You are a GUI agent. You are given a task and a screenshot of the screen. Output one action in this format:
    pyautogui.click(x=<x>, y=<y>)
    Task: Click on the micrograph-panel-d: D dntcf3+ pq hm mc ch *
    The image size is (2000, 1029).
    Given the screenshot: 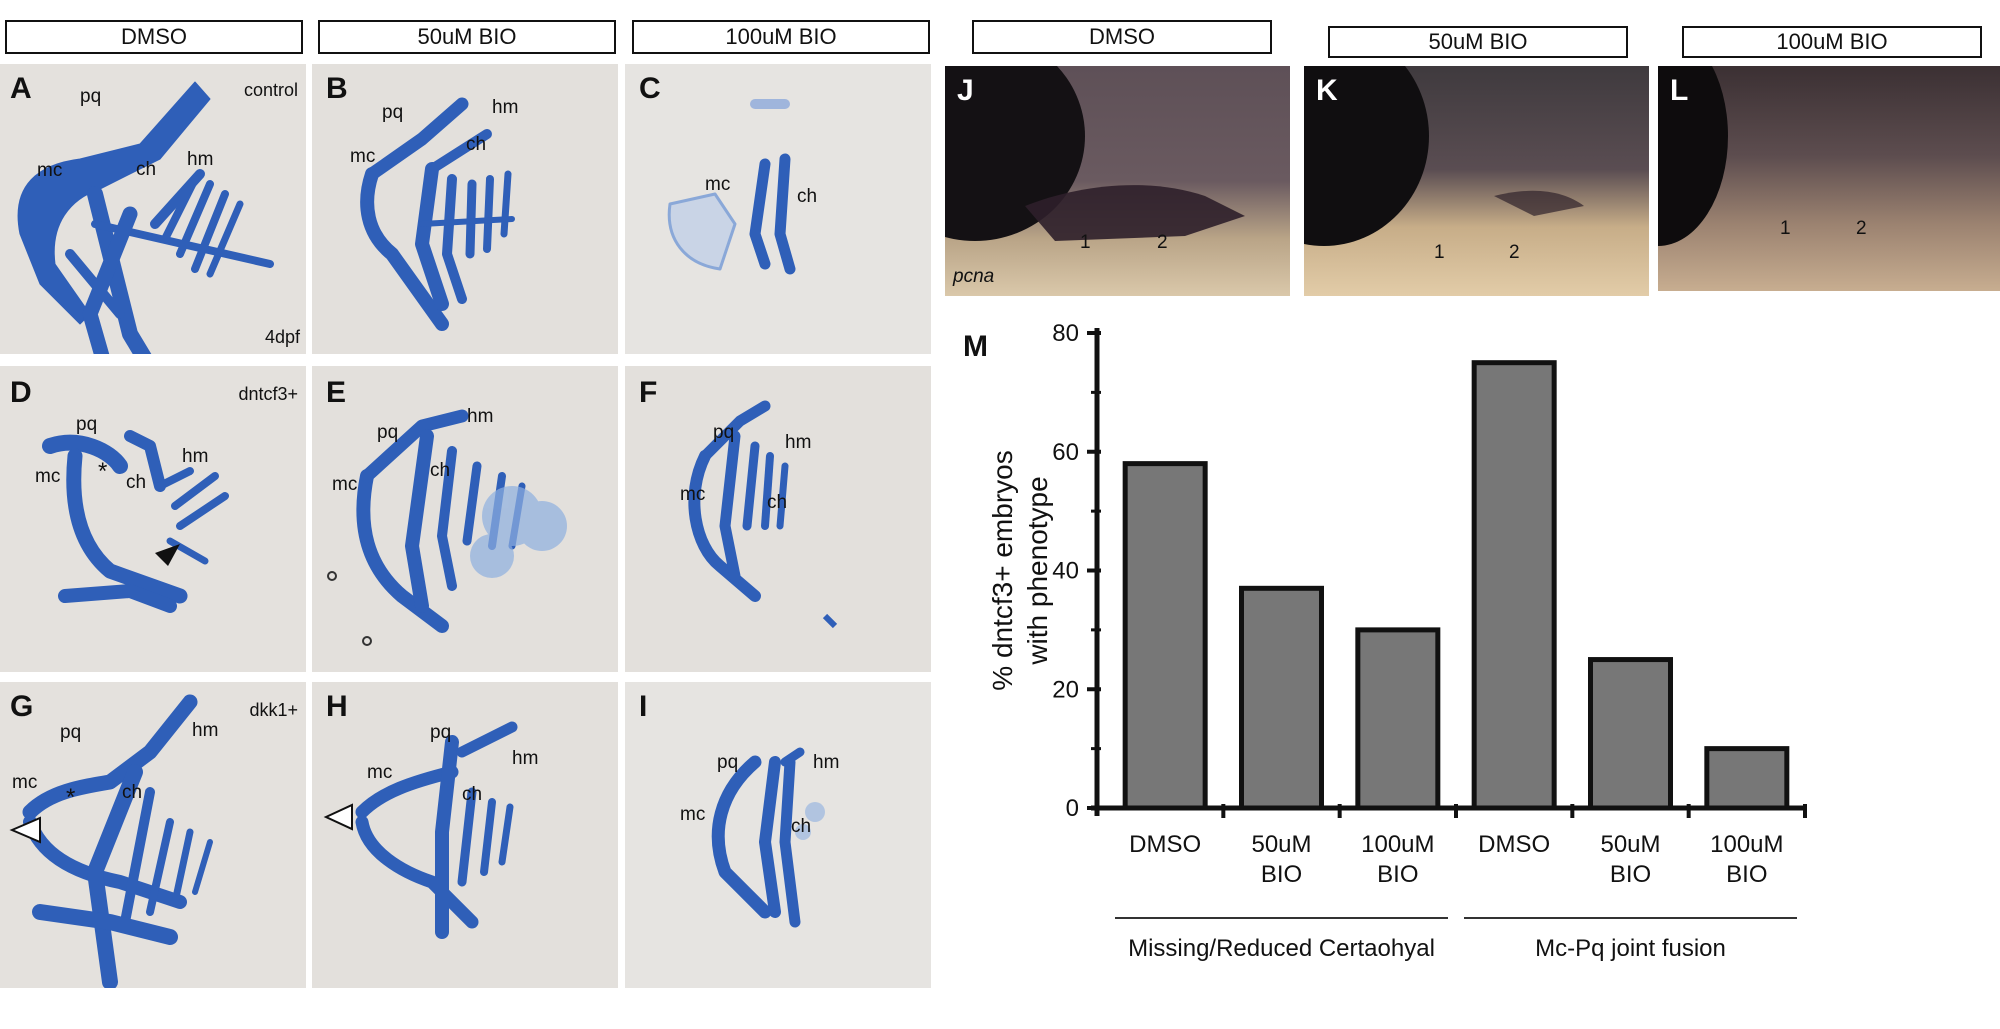 What is the action you would take?
    pyautogui.click(x=153, y=519)
    